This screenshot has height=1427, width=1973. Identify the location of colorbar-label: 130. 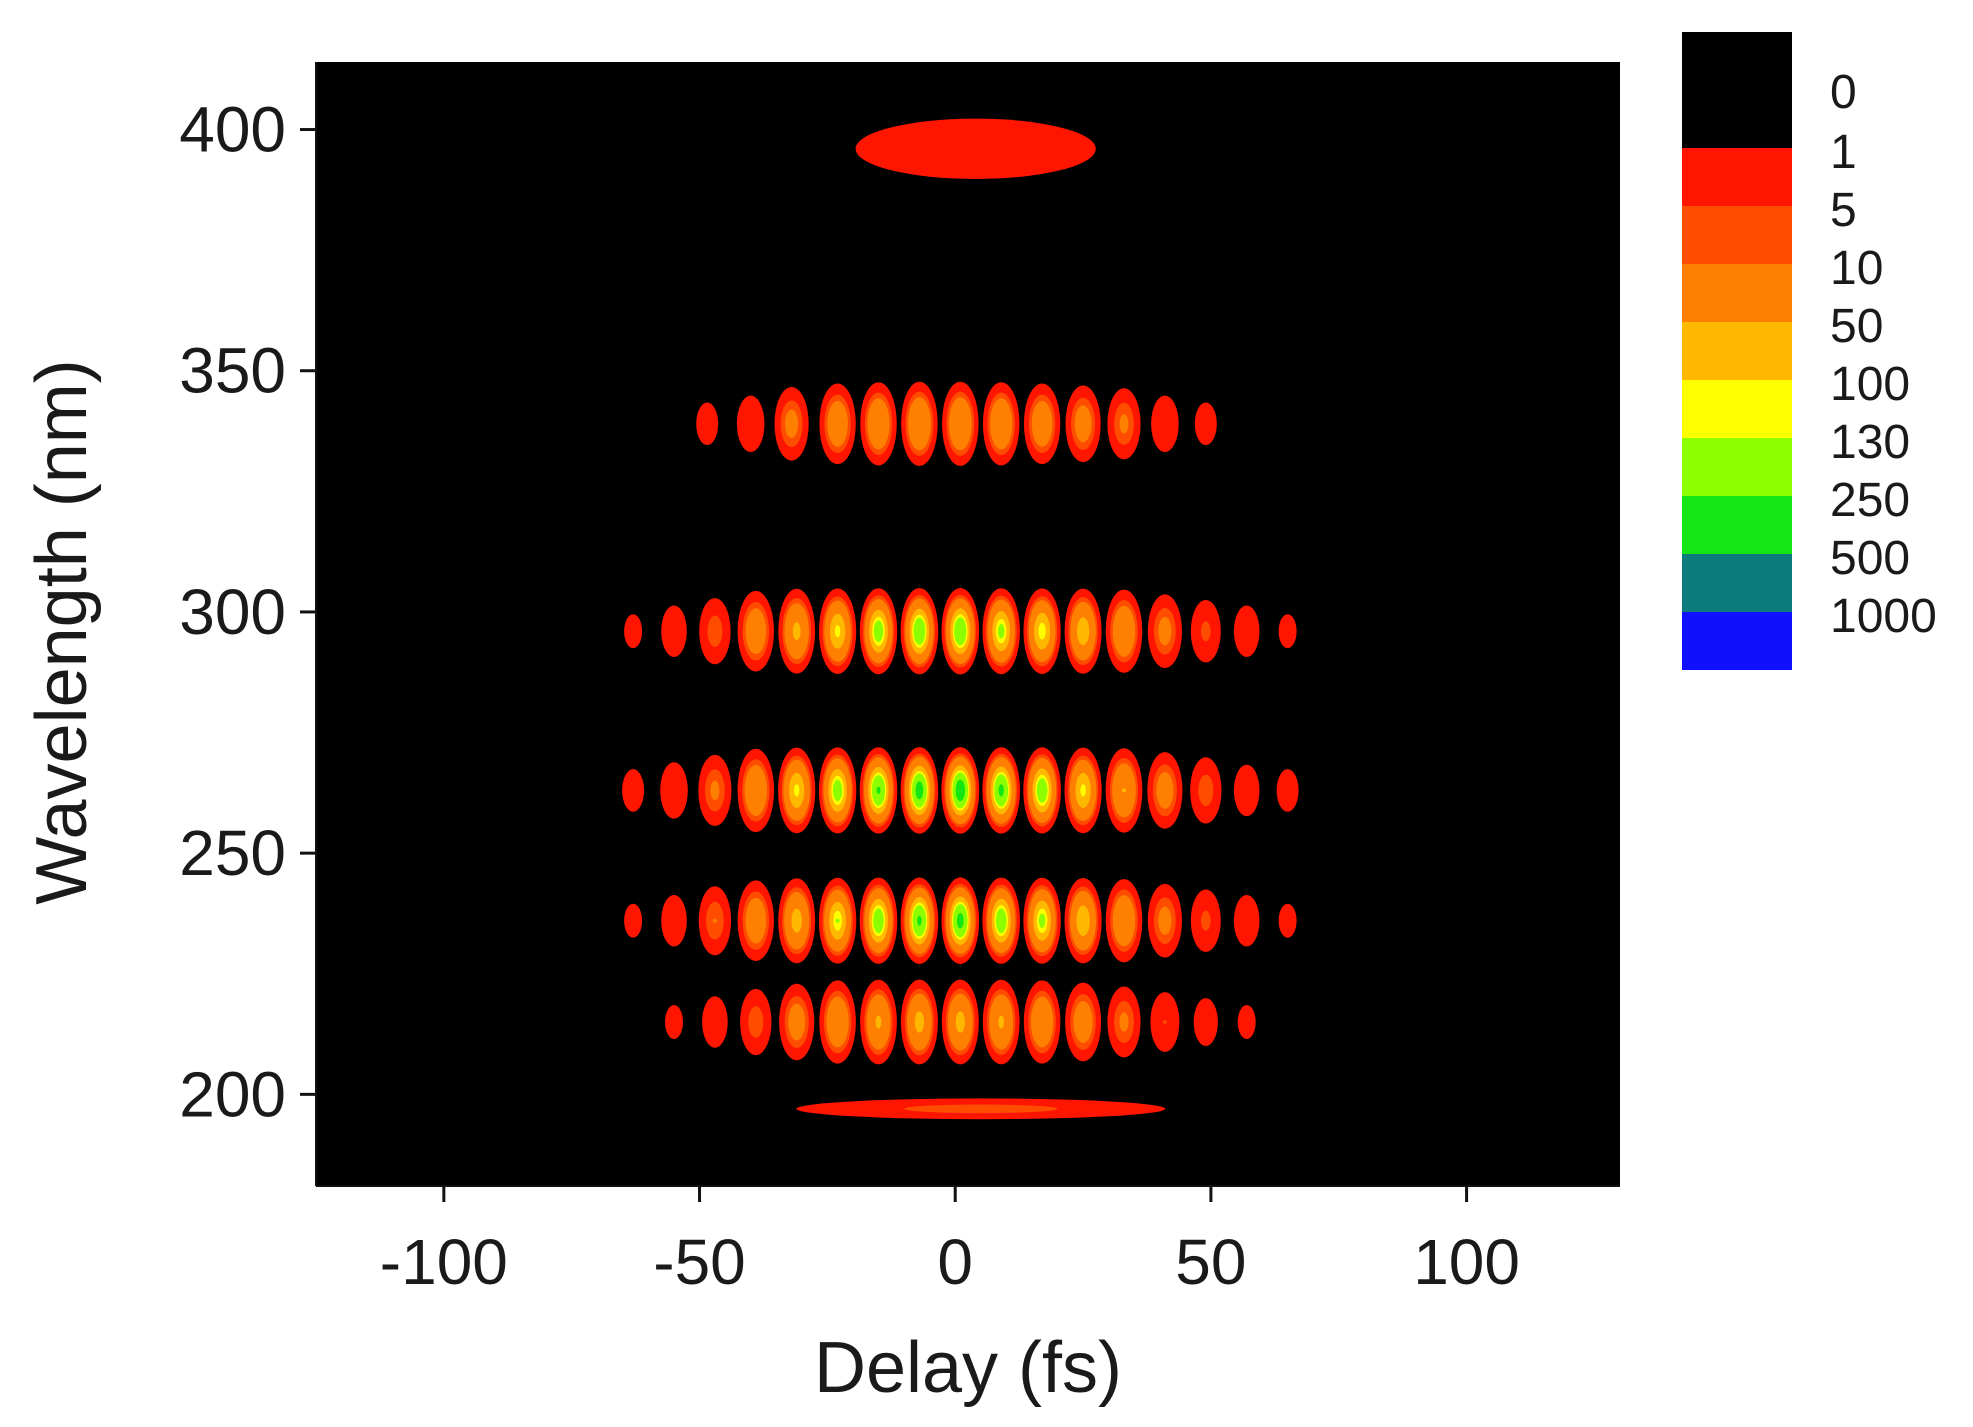
(1870, 442).